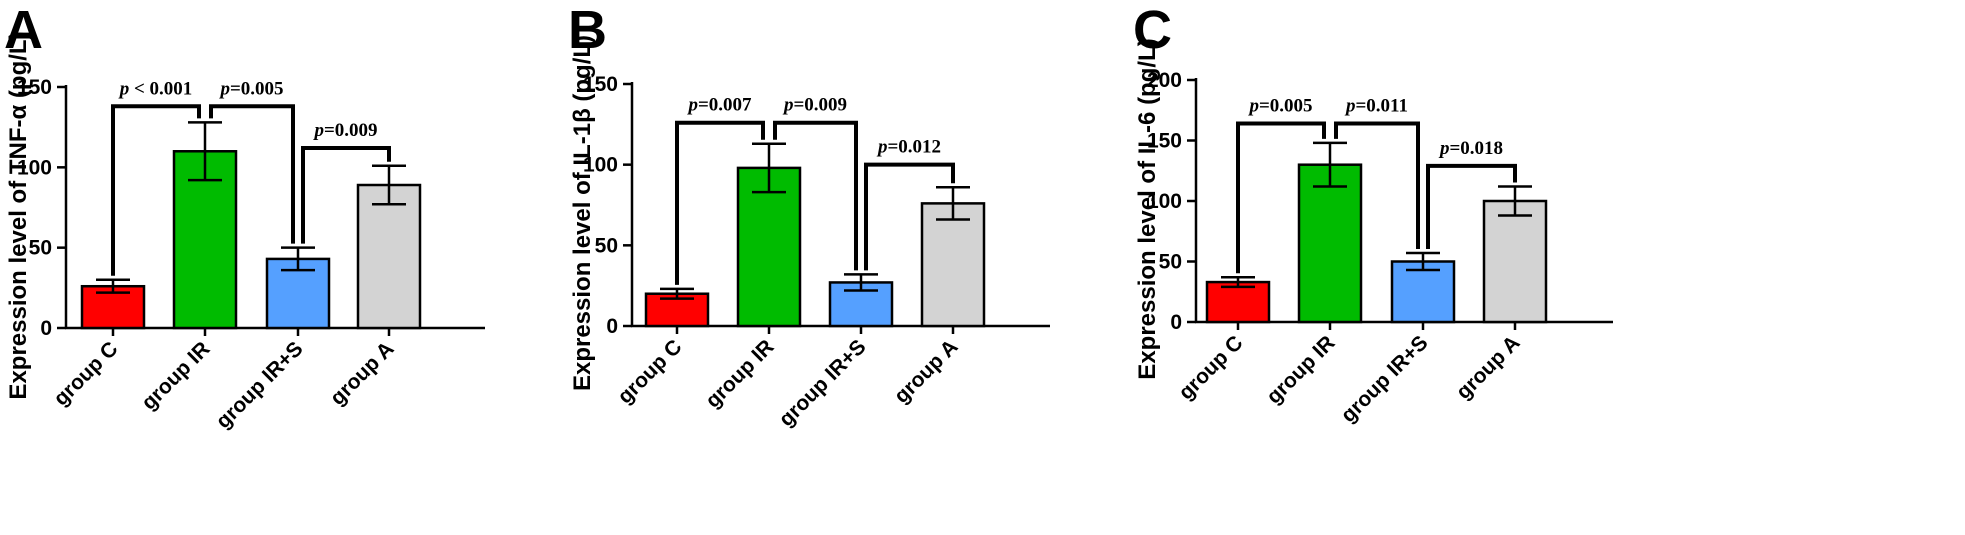 The image size is (1965, 535). I want to click on y-axis-title: Expression level of IL-6 (pg/L), so click(1147, 208).